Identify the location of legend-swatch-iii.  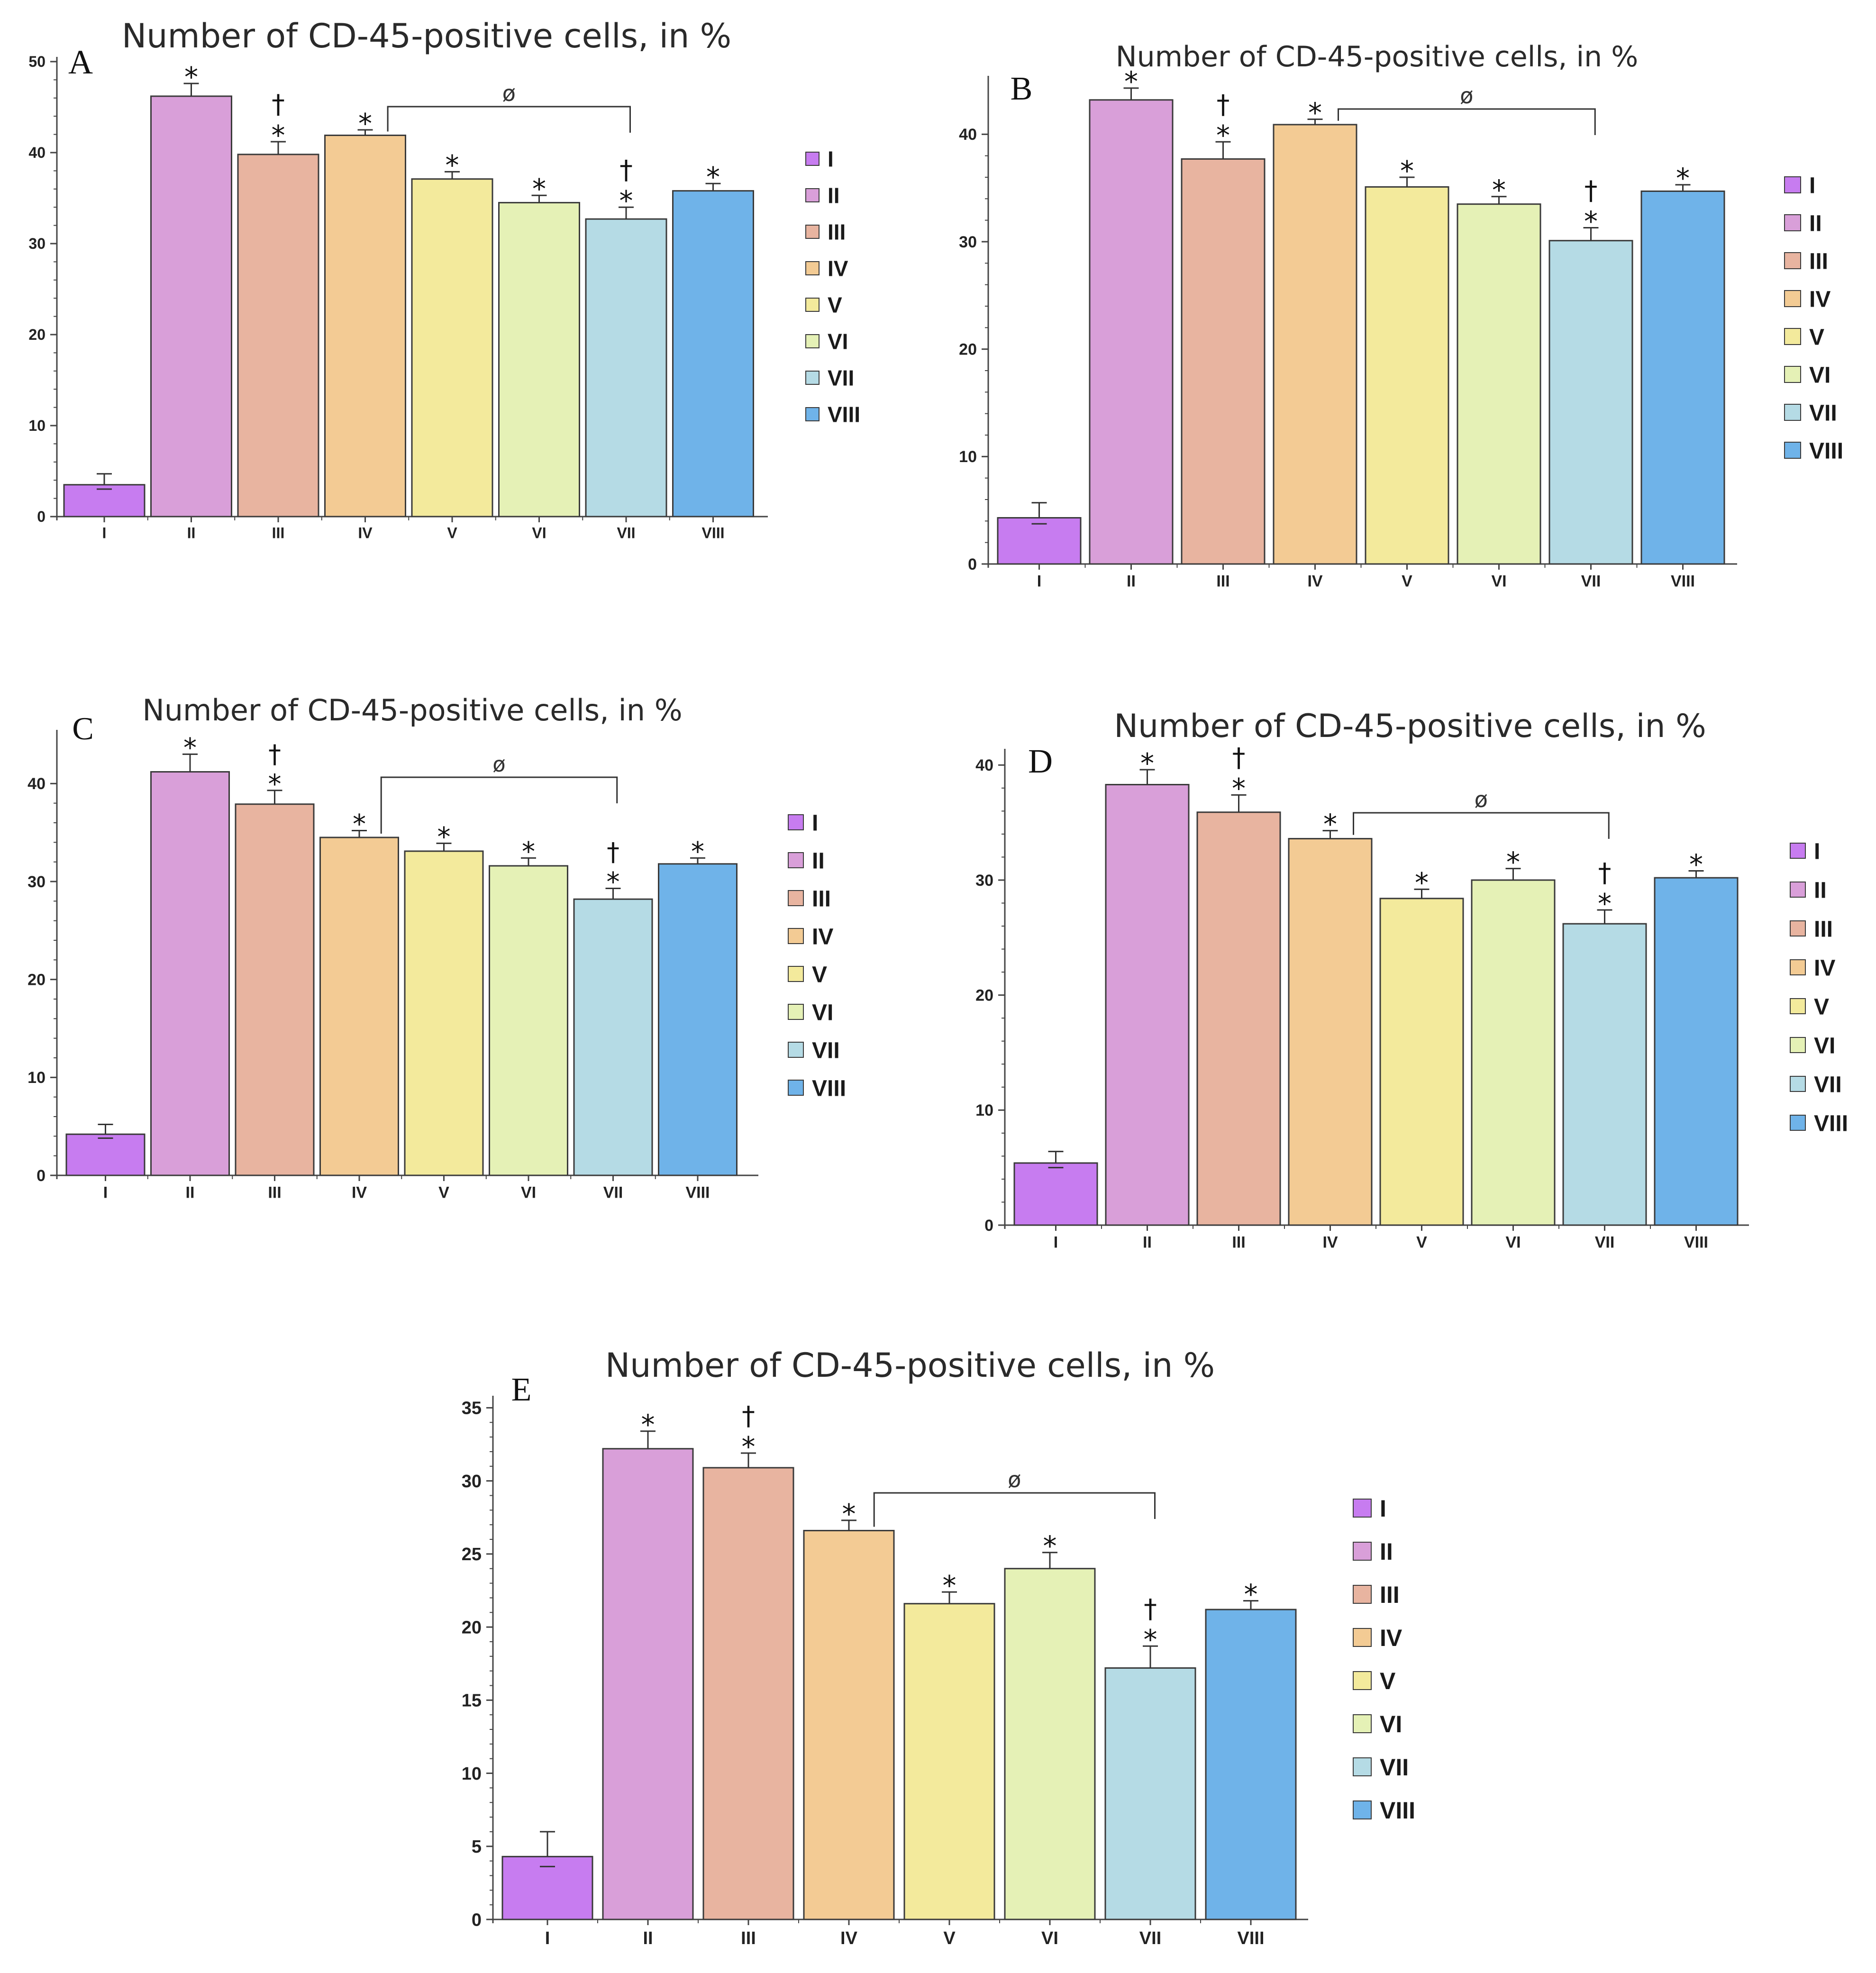
(1362, 1595).